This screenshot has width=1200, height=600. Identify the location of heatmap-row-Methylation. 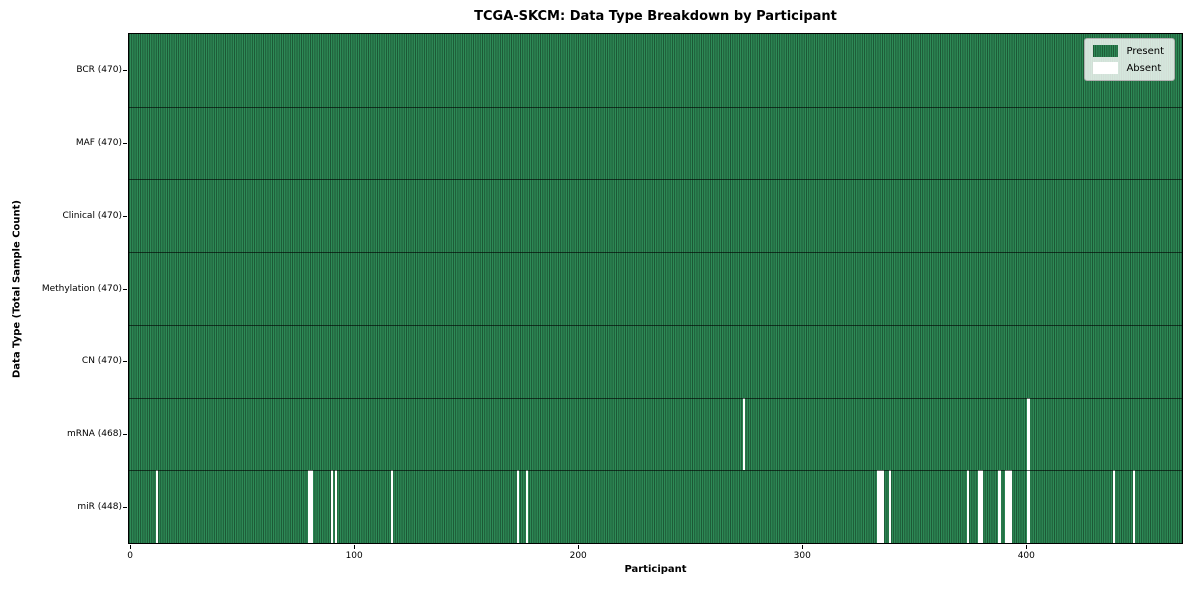
(655, 288).